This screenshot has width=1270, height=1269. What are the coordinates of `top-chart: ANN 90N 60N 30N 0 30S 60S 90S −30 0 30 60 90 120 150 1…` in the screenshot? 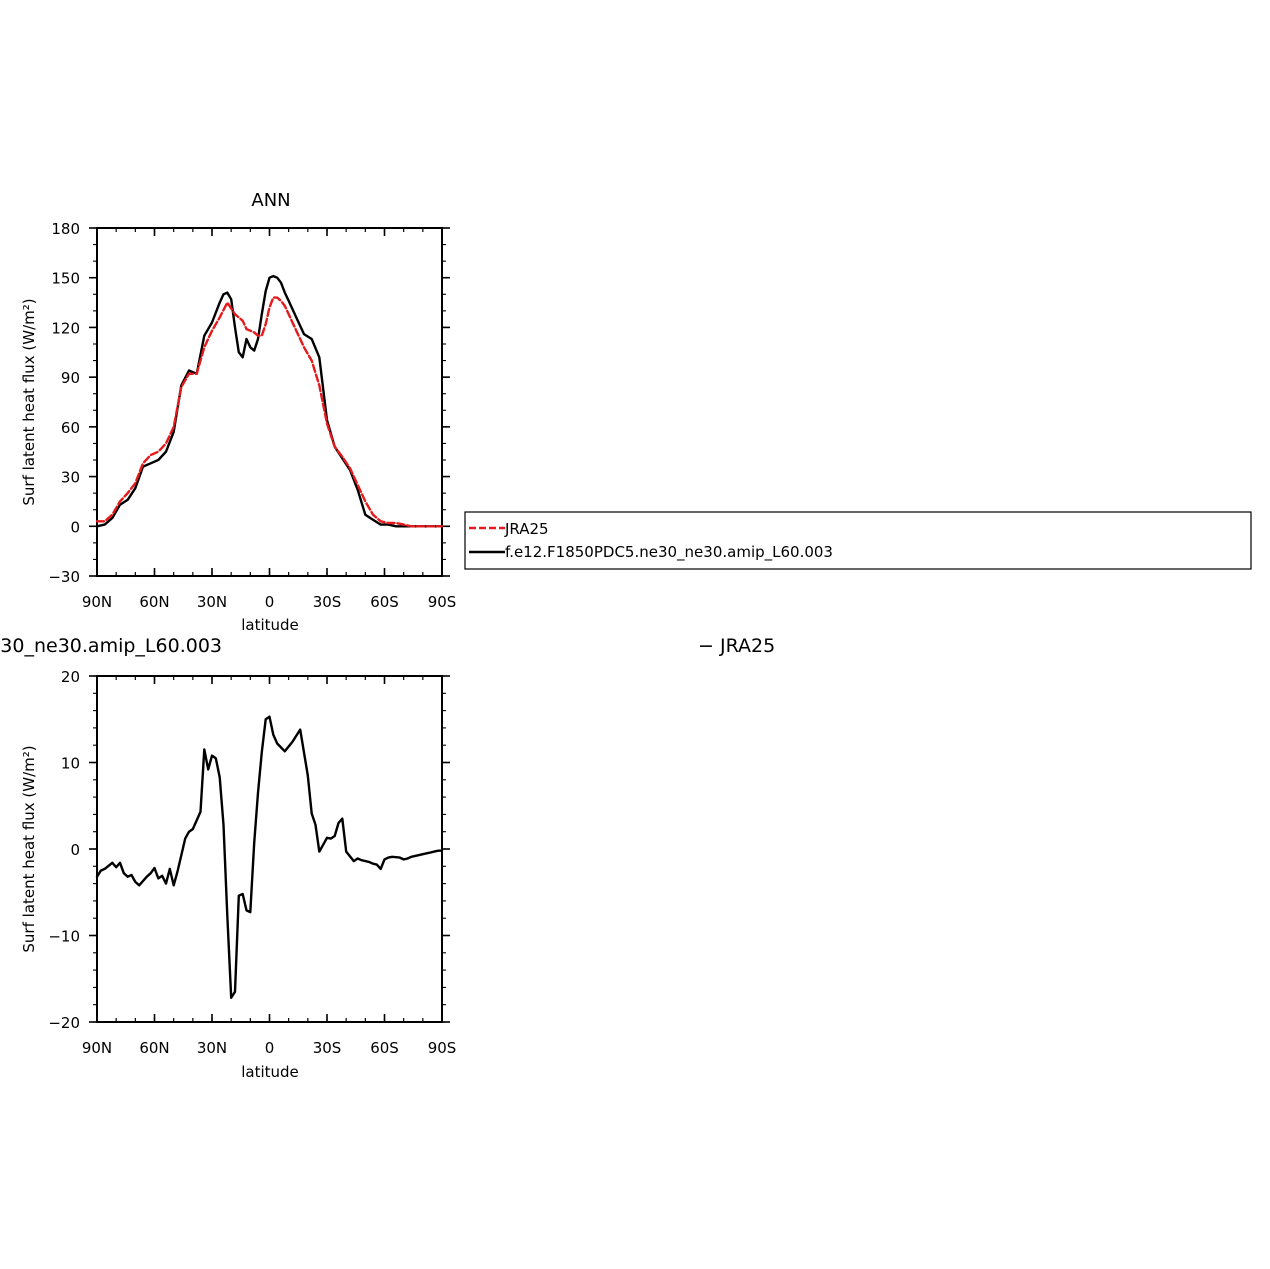 It's located at (238, 412).